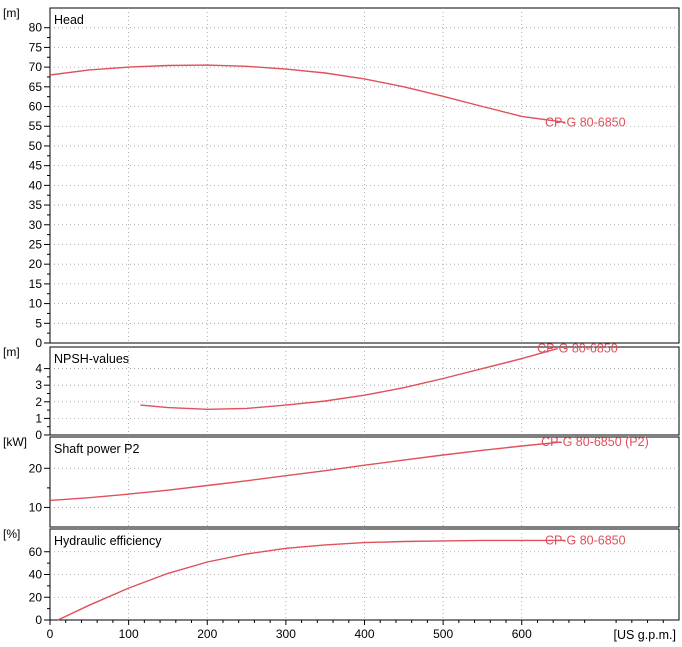 This screenshot has height=647, width=682. I want to click on y-tick-label: 80, so click(36, 28).